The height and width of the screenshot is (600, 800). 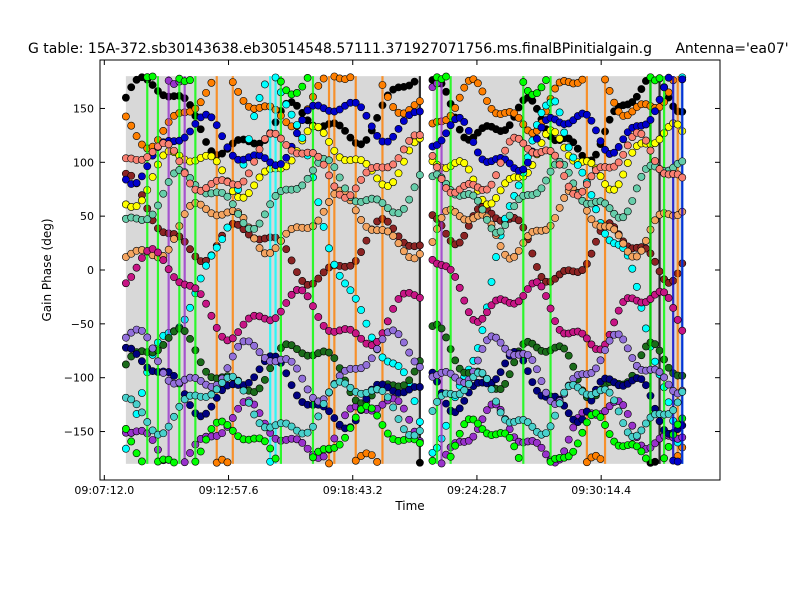 What do you see at coordinates (47, 269) in the screenshot?
I see `y-axis-label: Gain Phase (deg)` at bounding box center [47, 269].